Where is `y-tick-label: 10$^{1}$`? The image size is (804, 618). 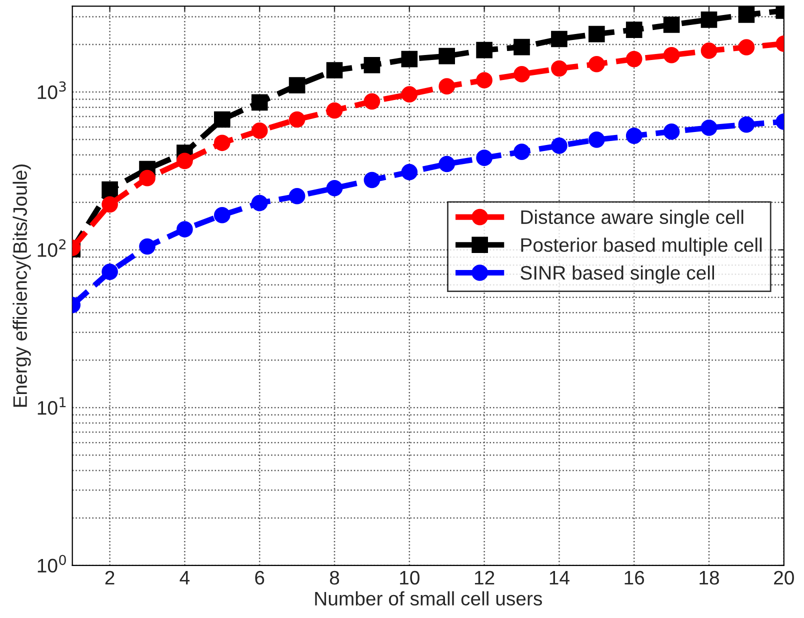
y-tick-label: 10$^{1}$ is located at coordinates (52, 406).